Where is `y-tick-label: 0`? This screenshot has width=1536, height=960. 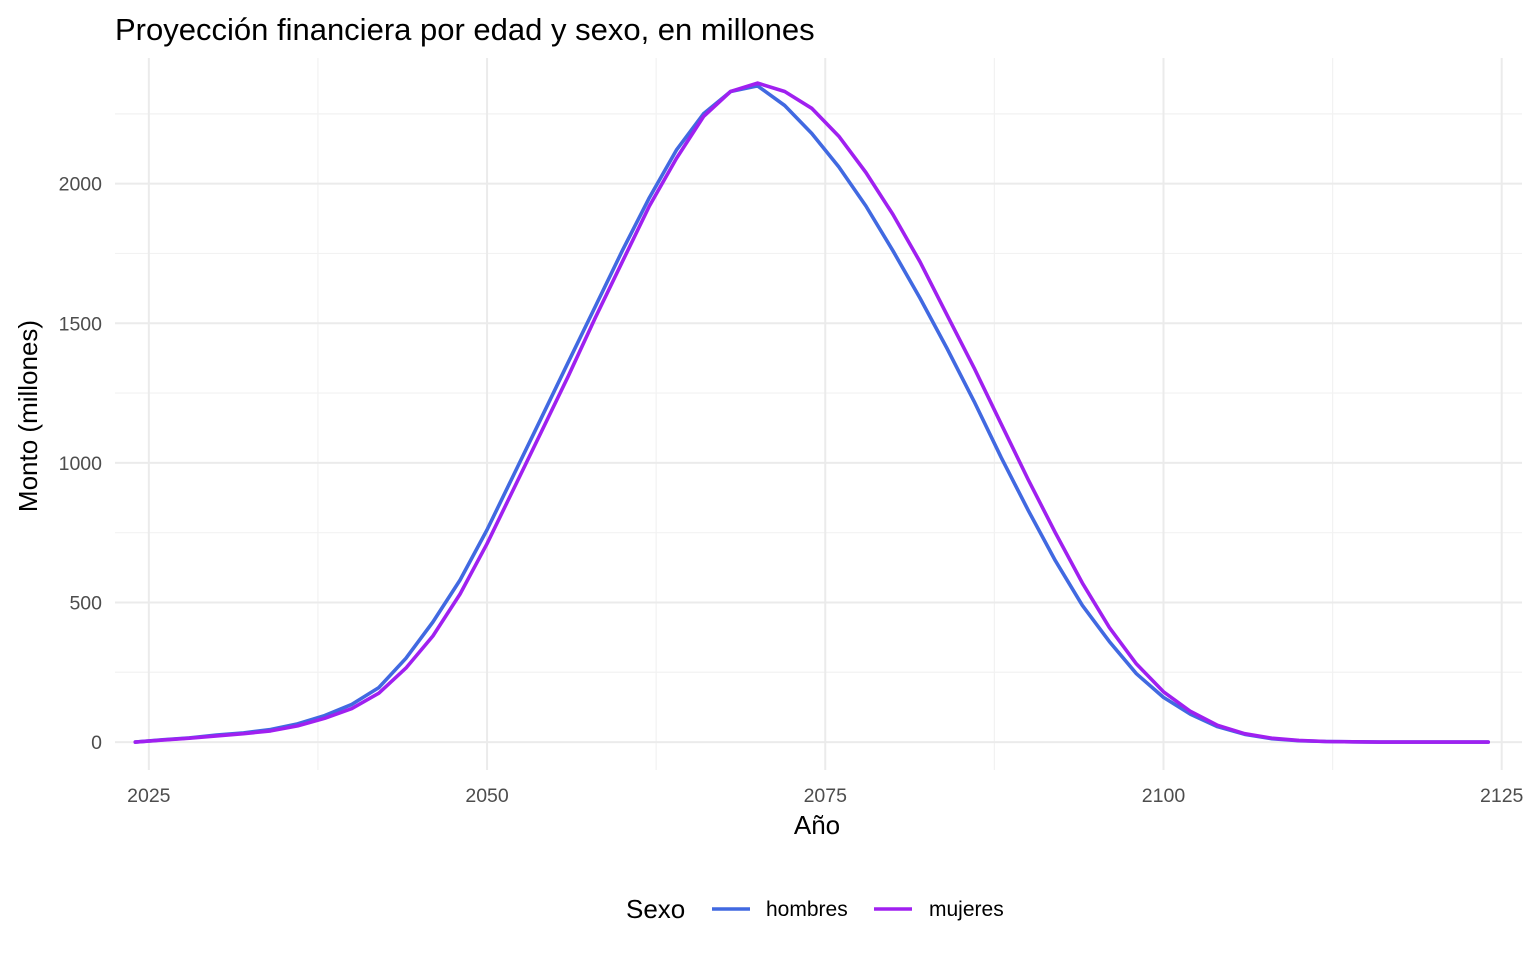
y-tick-label: 0 is located at coordinates (96, 743).